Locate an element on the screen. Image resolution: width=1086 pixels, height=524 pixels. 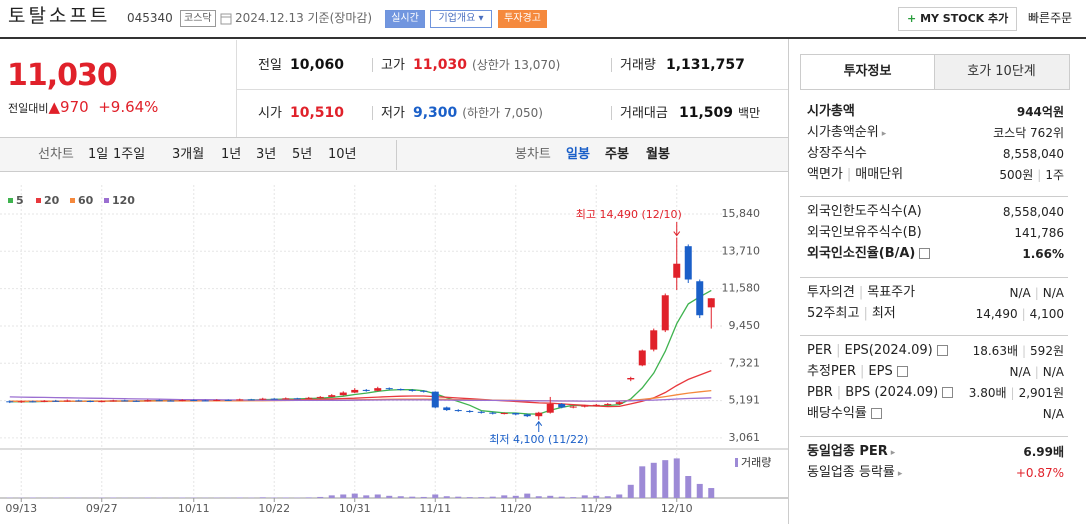
info-label: 시가총액순위 ▸ is located at coordinates (846, 133).